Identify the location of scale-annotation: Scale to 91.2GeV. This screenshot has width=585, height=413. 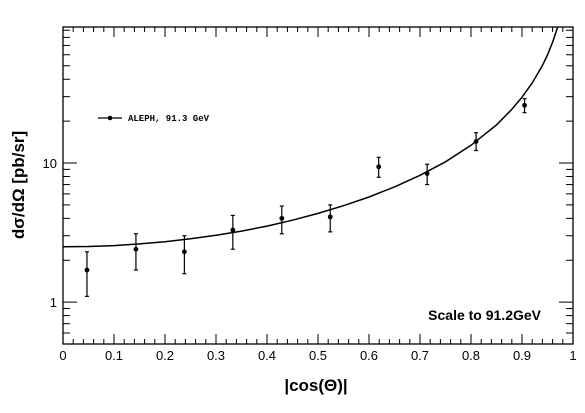
(485, 315).